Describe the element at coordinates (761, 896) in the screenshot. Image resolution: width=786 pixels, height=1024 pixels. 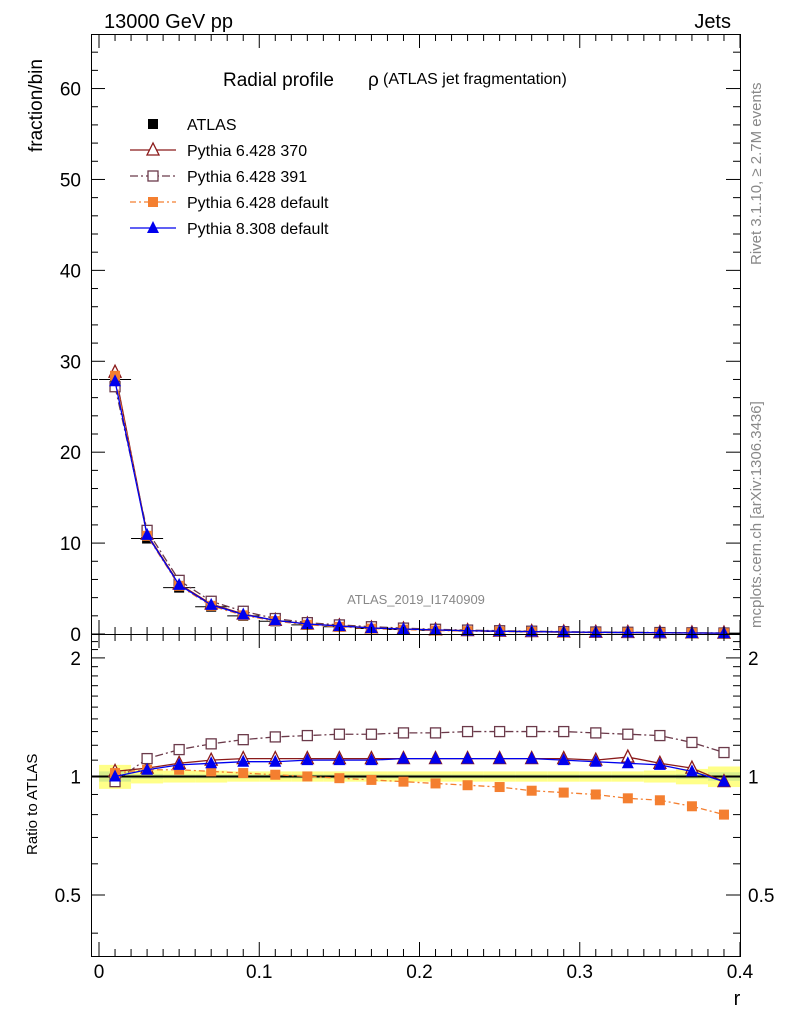
I see `ratio-y-tick-label-right: 0.5` at that location.